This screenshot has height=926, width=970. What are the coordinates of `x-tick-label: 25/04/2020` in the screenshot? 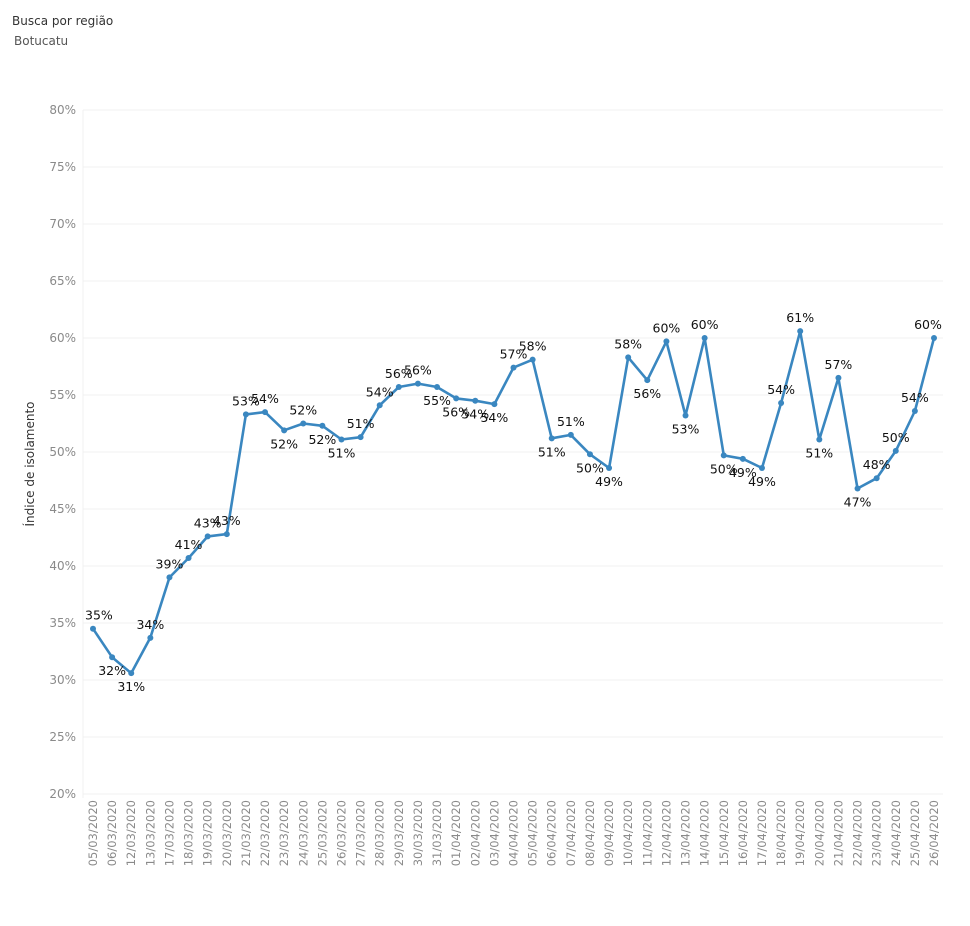 It's located at (915, 833).